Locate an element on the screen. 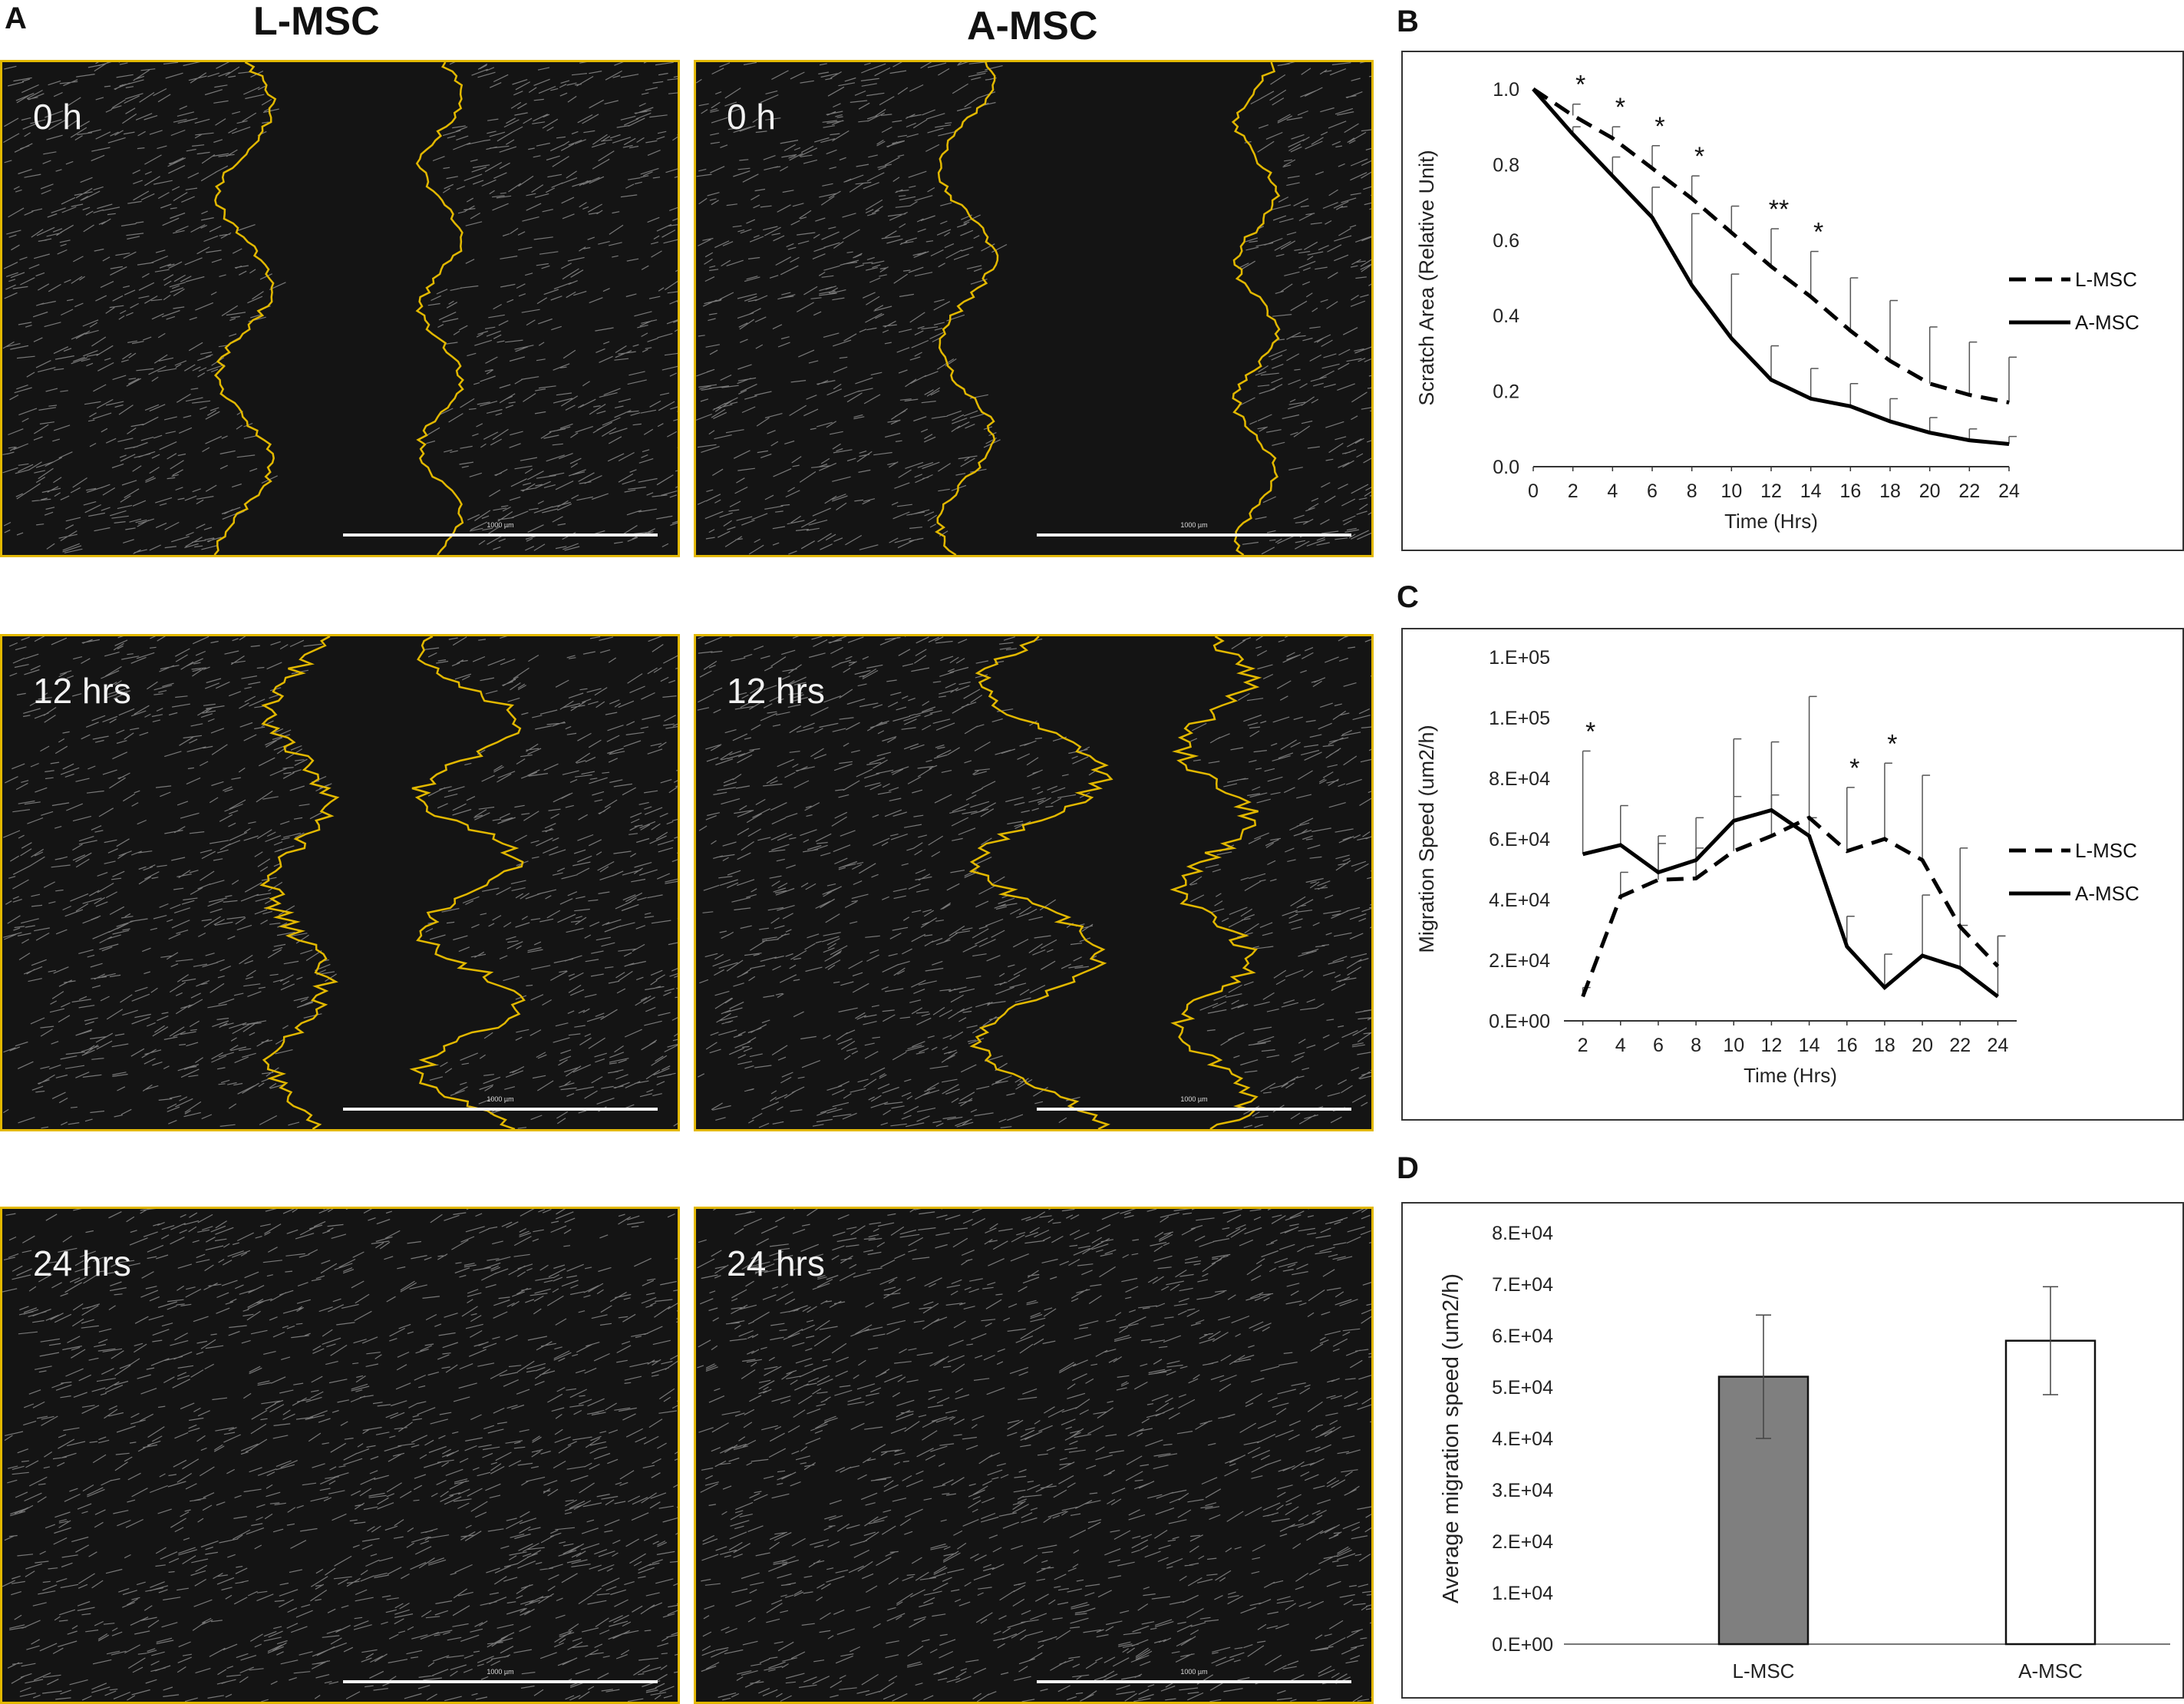 The width and height of the screenshot is (2184, 1704). panel-a-letter: A is located at coordinates (16, 19).